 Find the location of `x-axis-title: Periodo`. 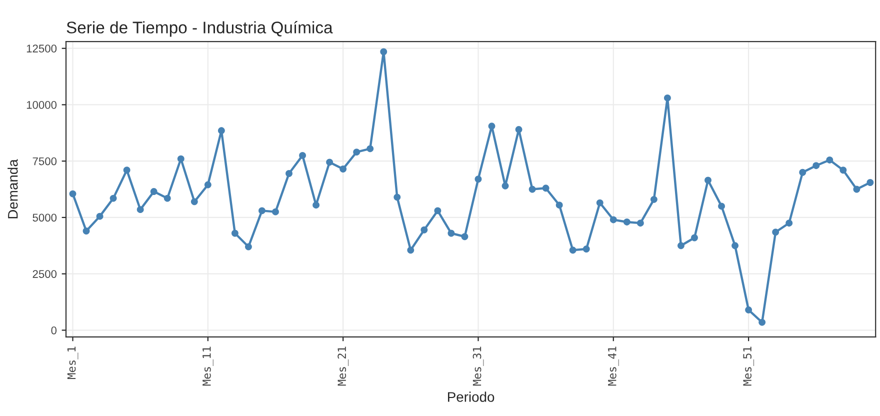

x-axis-title: Periodo is located at coordinates (471, 397).